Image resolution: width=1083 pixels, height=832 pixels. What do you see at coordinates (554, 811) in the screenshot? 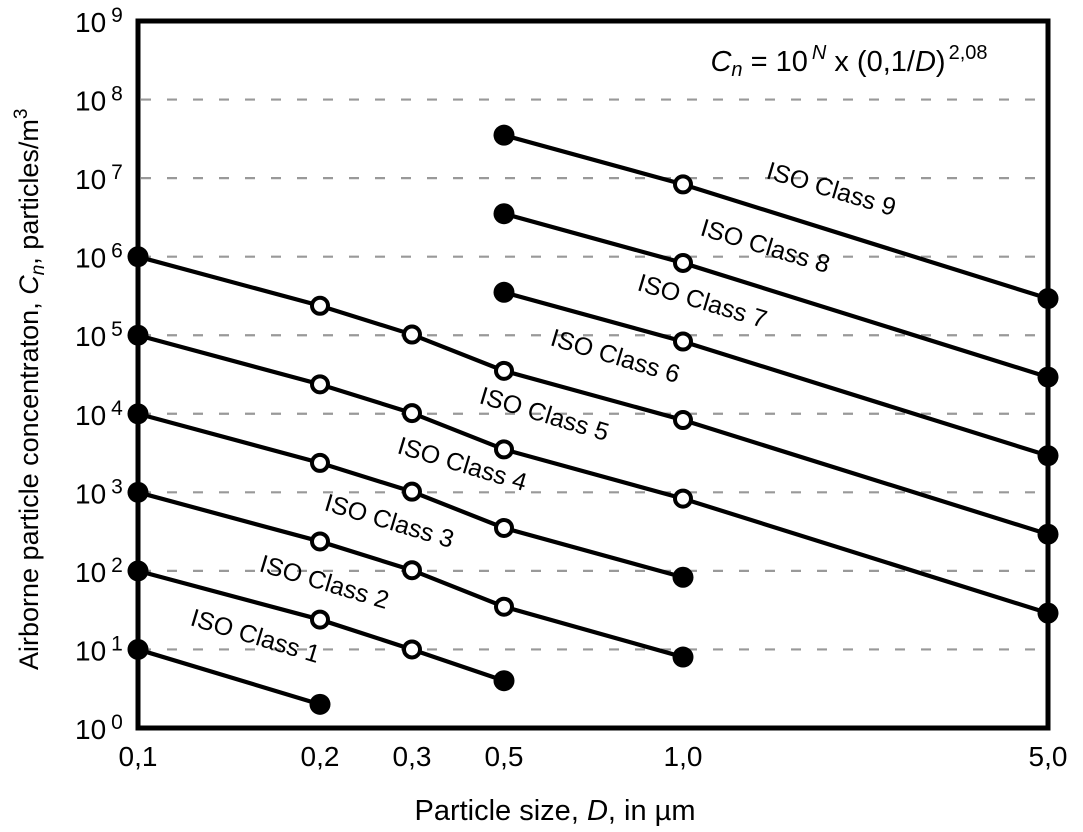
I see `x-axis-title: Particle size, D, in µm` at bounding box center [554, 811].